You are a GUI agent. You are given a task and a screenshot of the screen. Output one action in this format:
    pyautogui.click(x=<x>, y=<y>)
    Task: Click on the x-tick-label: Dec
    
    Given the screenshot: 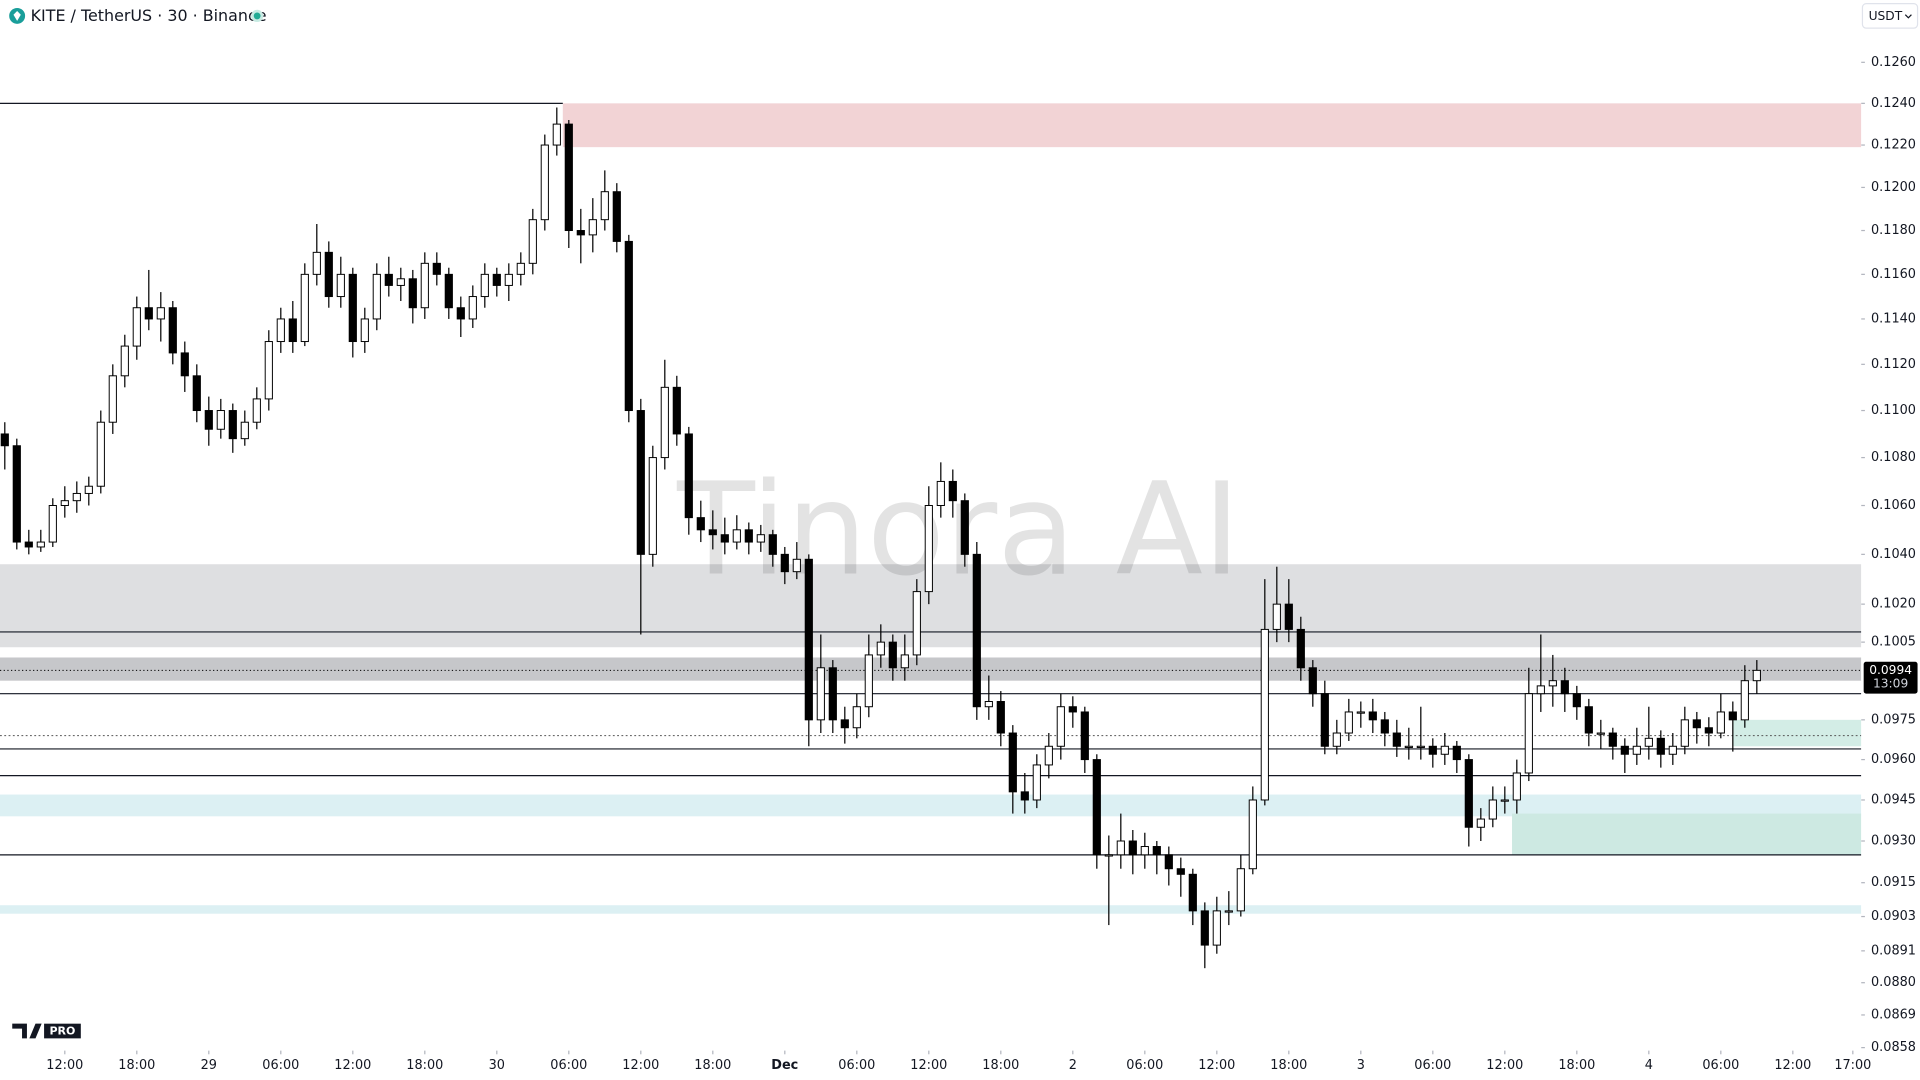 What is the action you would take?
    pyautogui.click(x=784, y=1065)
    